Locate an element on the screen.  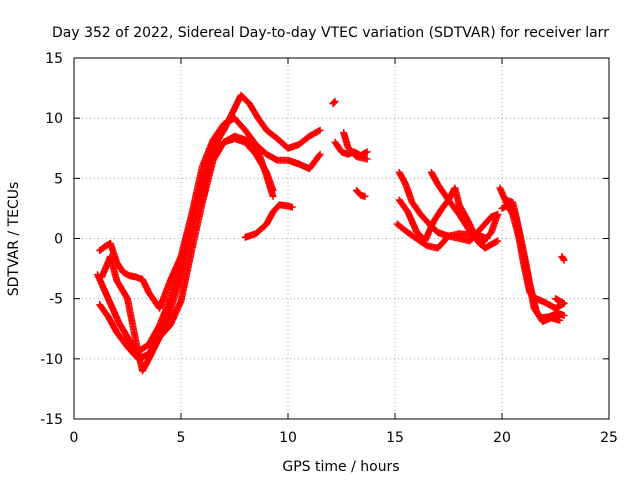
x-tick-label: 15 is located at coordinates (395, 438).